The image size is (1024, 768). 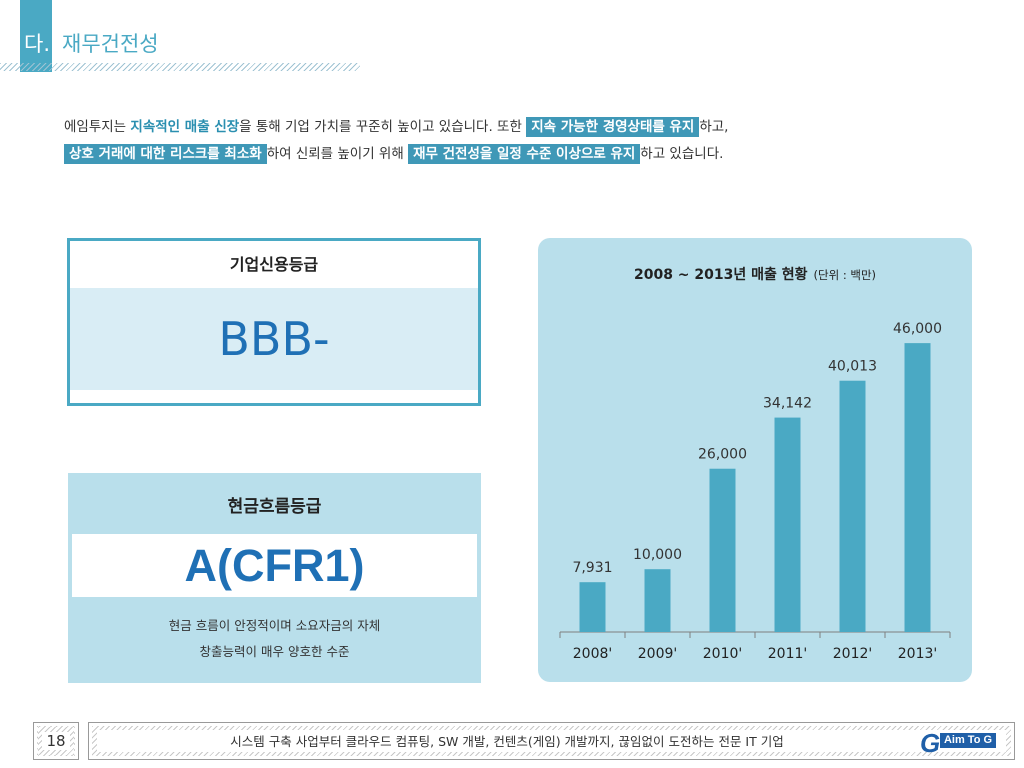 I want to click on x-tick-label: 2010', so click(x=722, y=654).